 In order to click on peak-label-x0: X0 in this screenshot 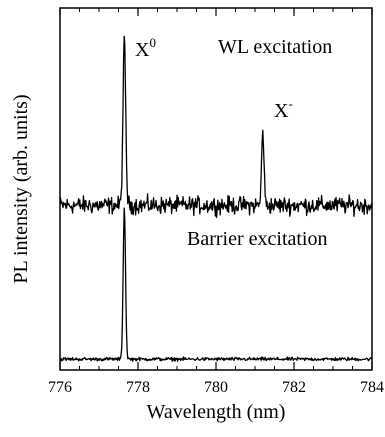, I will do `click(145, 48)`.